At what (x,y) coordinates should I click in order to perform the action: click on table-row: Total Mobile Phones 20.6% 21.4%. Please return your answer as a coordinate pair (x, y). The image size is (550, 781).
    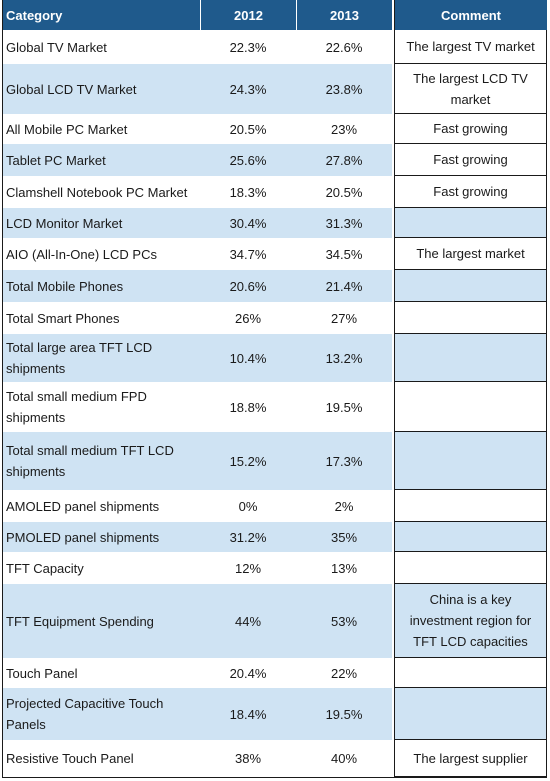
    Looking at the image, I should click on (275, 286).